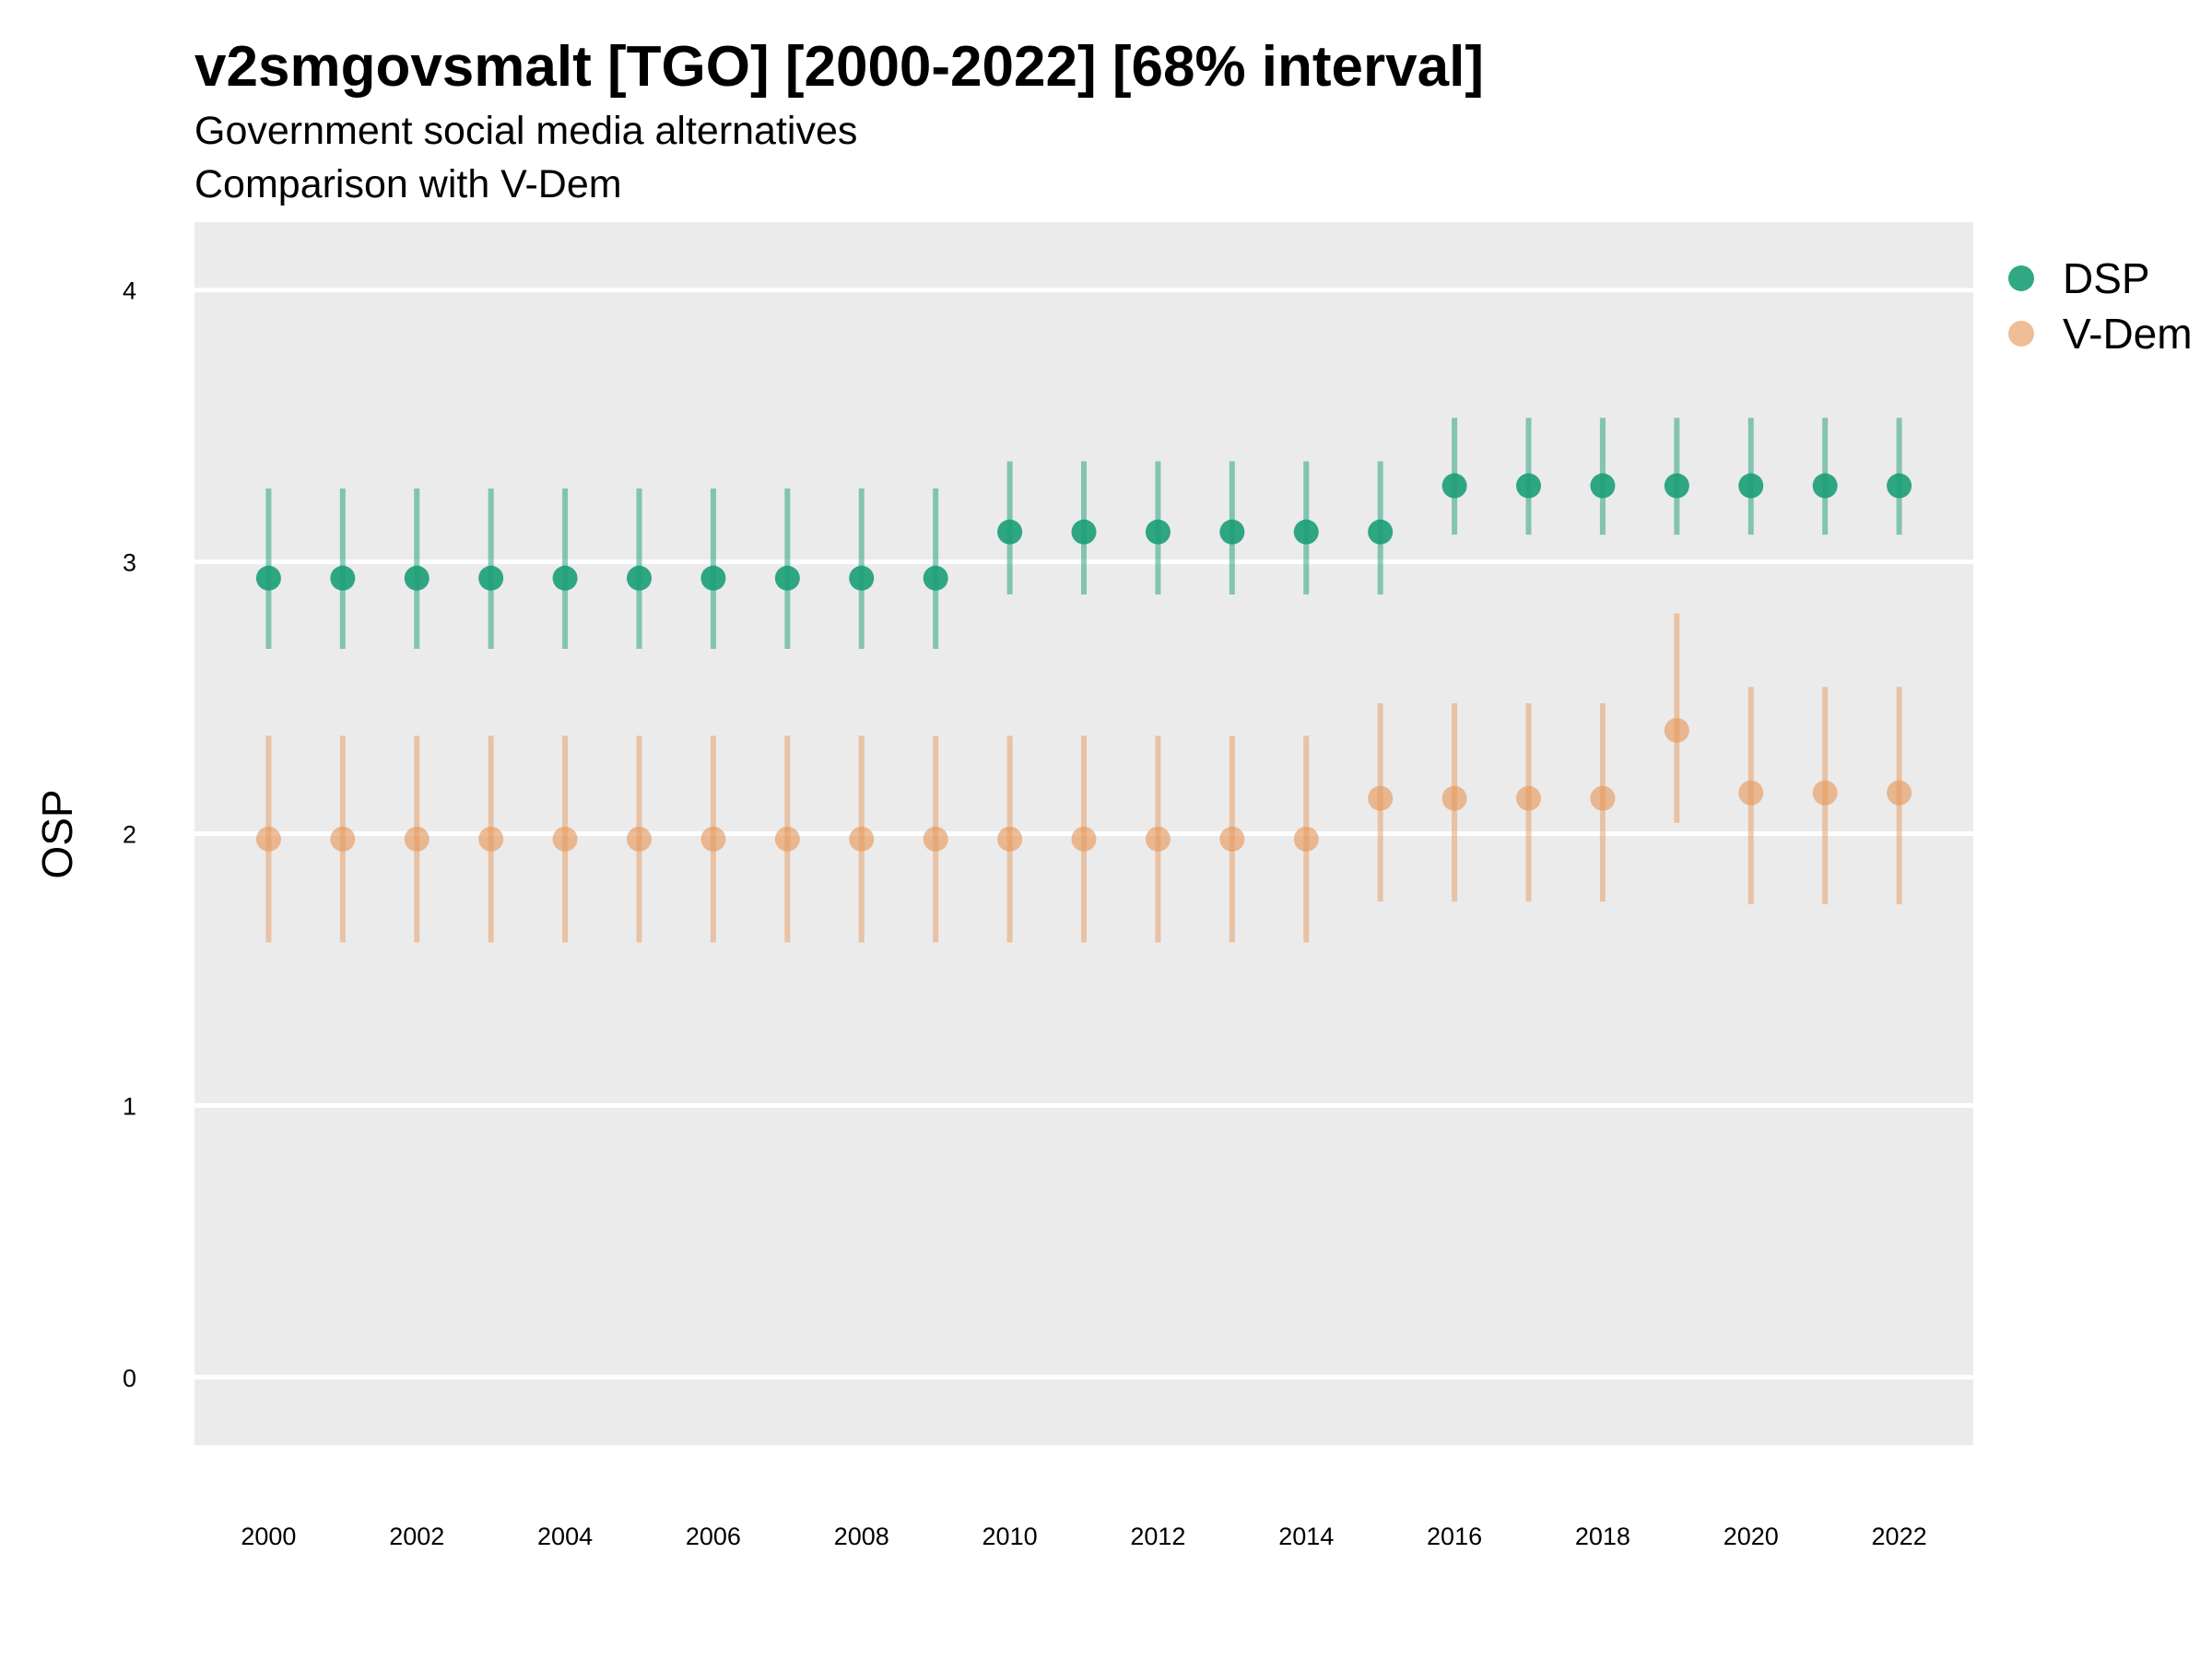 The width and height of the screenshot is (2212, 1659). What do you see at coordinates (129, 1106) in the screenshot?
I see `y-tick-label: 1` at bounding box center [129, 1106].